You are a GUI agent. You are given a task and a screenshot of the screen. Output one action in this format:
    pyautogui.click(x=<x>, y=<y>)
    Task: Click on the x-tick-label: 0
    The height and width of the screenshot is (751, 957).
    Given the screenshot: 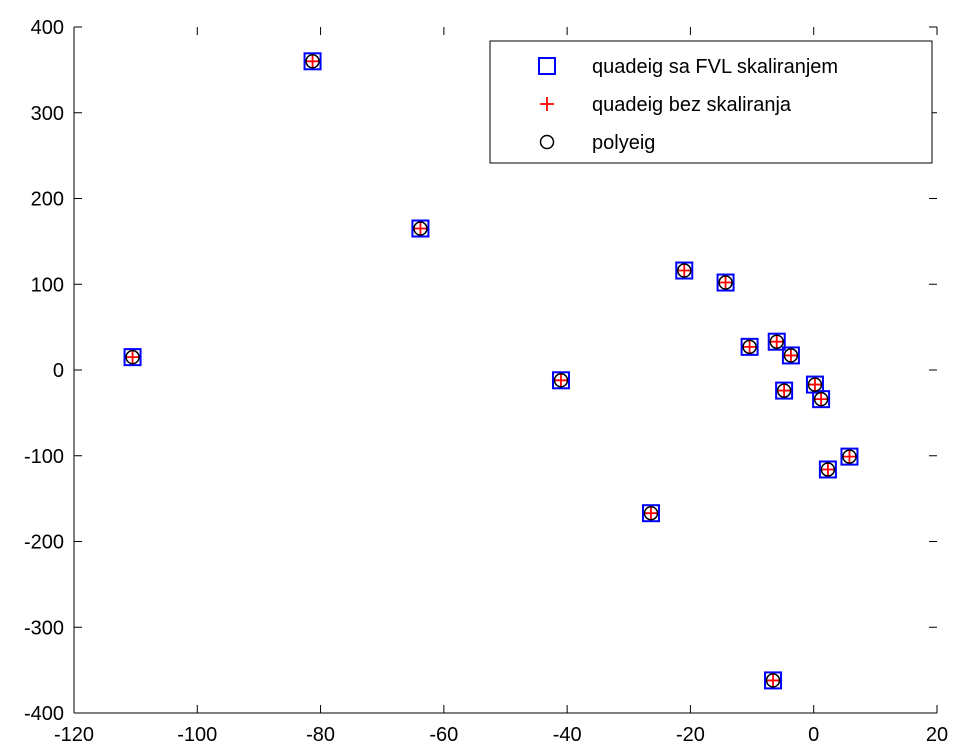 What is the action you would take?
    pyautogui.click(x=813, y=735)
    